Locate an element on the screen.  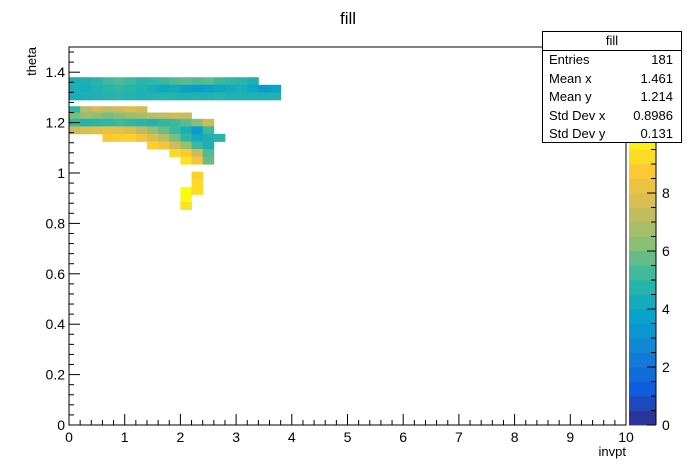
chart-title: fill is located at coordinates (348, 18).